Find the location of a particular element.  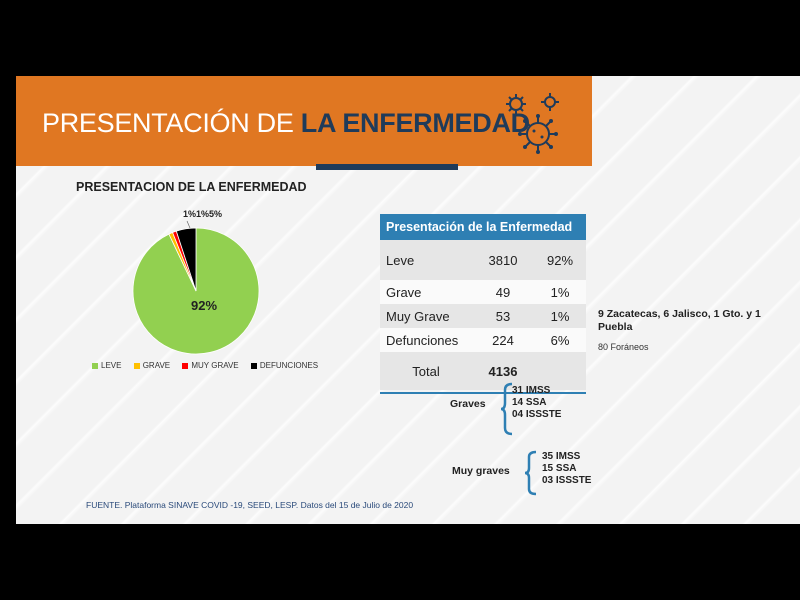

row-label: Grave is located at coordinates (426, 292).